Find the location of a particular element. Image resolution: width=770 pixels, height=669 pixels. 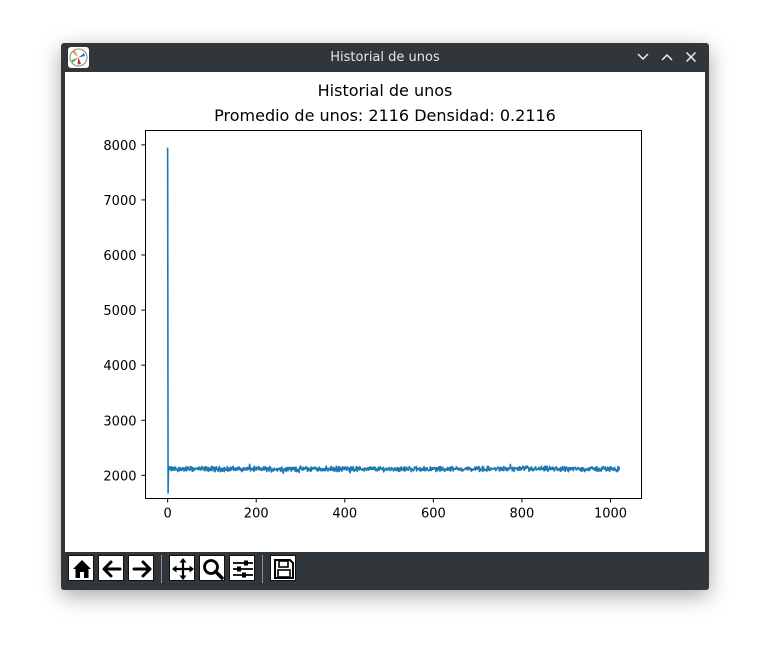

chart-subtitle: Promedio de unos: 2116 Densidad: 0.2116 is located at coordinates (385, 115).